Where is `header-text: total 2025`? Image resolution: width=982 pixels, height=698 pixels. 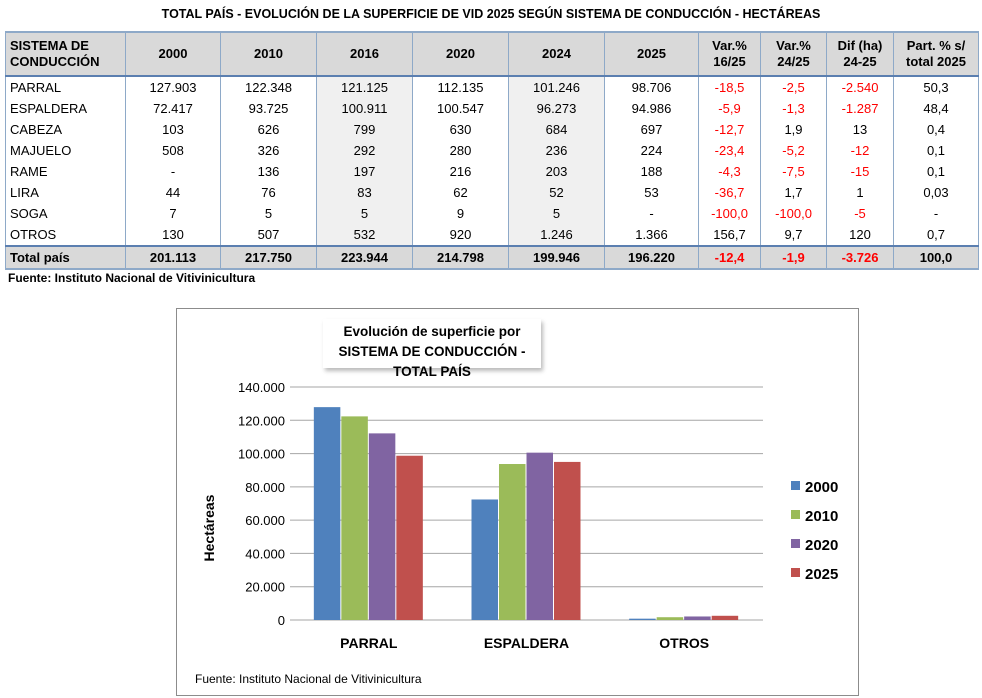
header-text: total 2025 is located at coordinates (936, 61).